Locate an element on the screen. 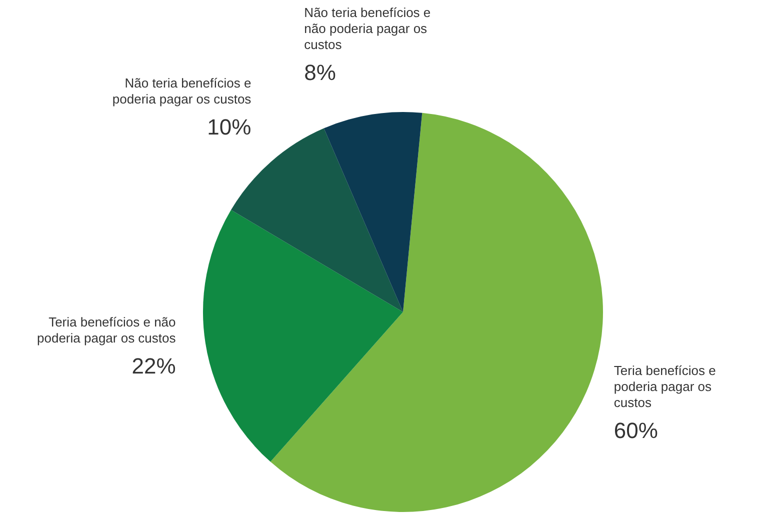 The image size is (763, 515). slice-label: Não teria benefícios e não poderia pagar os custos is located at coordinates (367, 28).